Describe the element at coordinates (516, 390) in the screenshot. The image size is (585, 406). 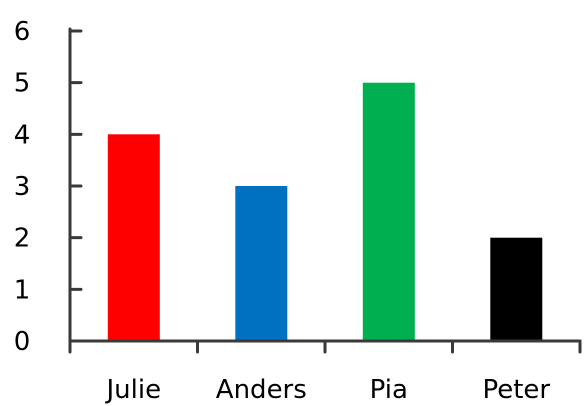
I see `x-category-label: Peter` at that location.